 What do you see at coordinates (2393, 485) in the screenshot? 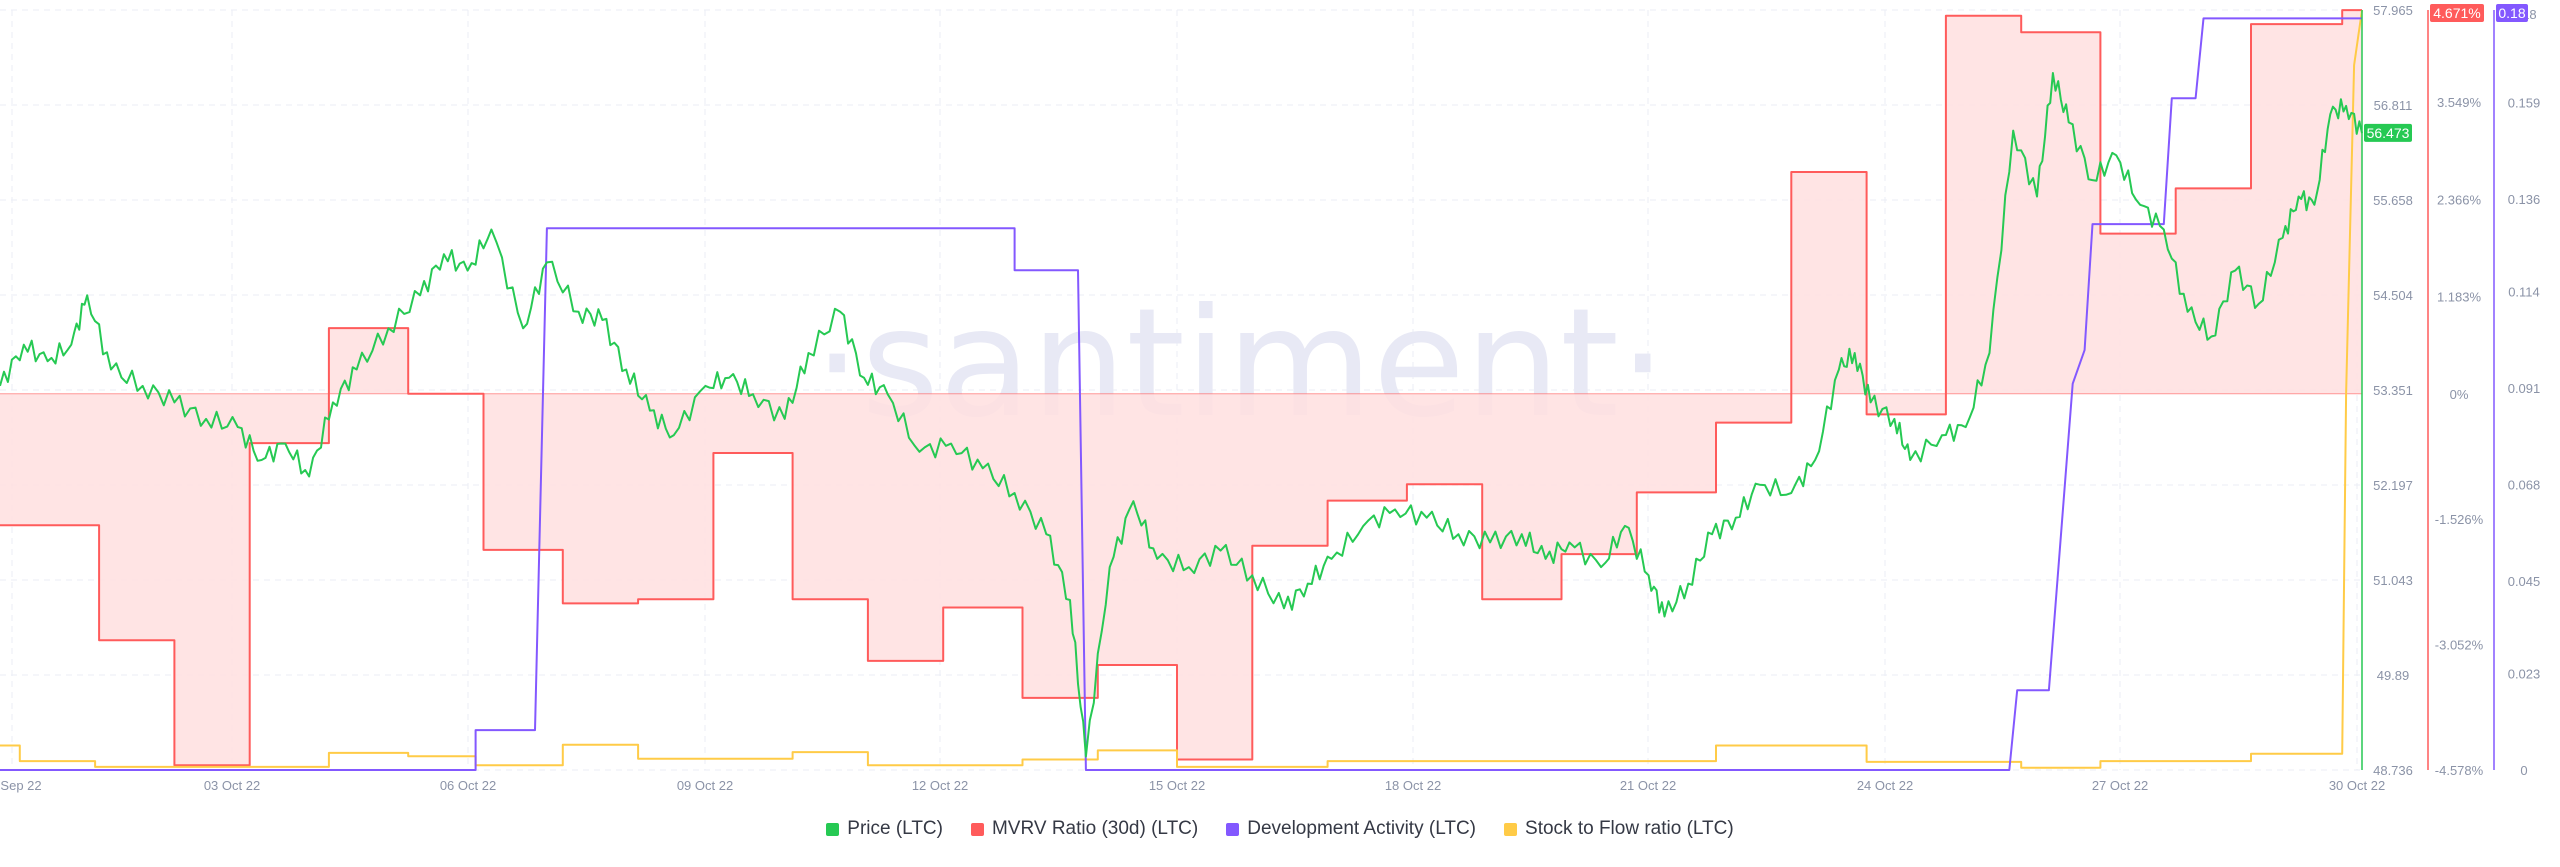
I see `price-tick-label: 52.197` at bounding box center [2393, 485].